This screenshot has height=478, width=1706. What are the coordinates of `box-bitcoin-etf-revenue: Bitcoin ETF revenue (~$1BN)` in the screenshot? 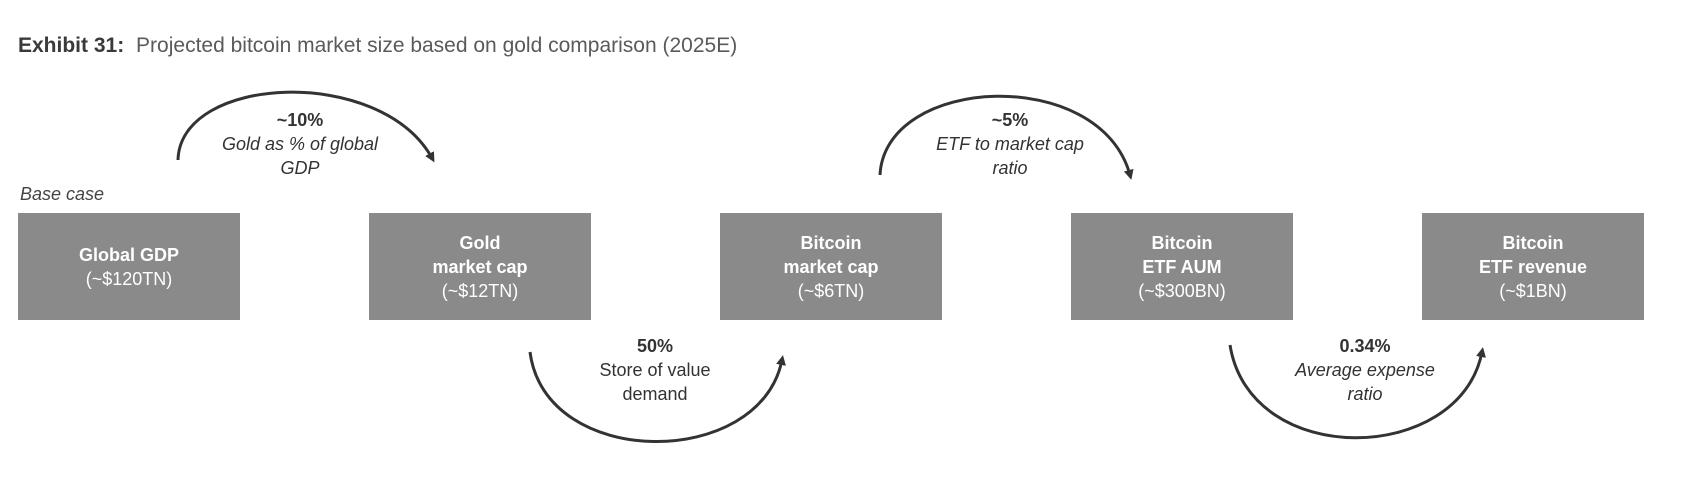 It's located at (1533, 266).